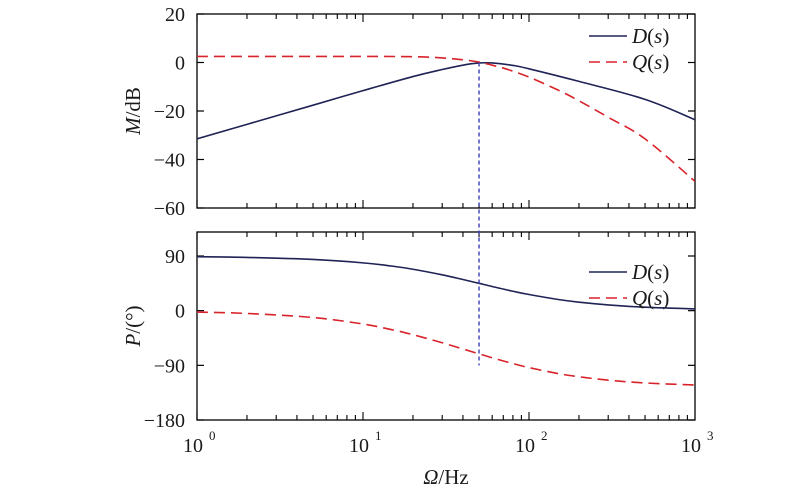 The width and height of the screenshot is (800, 494). Describe the element at coordinates (175, 257) in the screenshot. I see `y-tick-label: 90` at that location.